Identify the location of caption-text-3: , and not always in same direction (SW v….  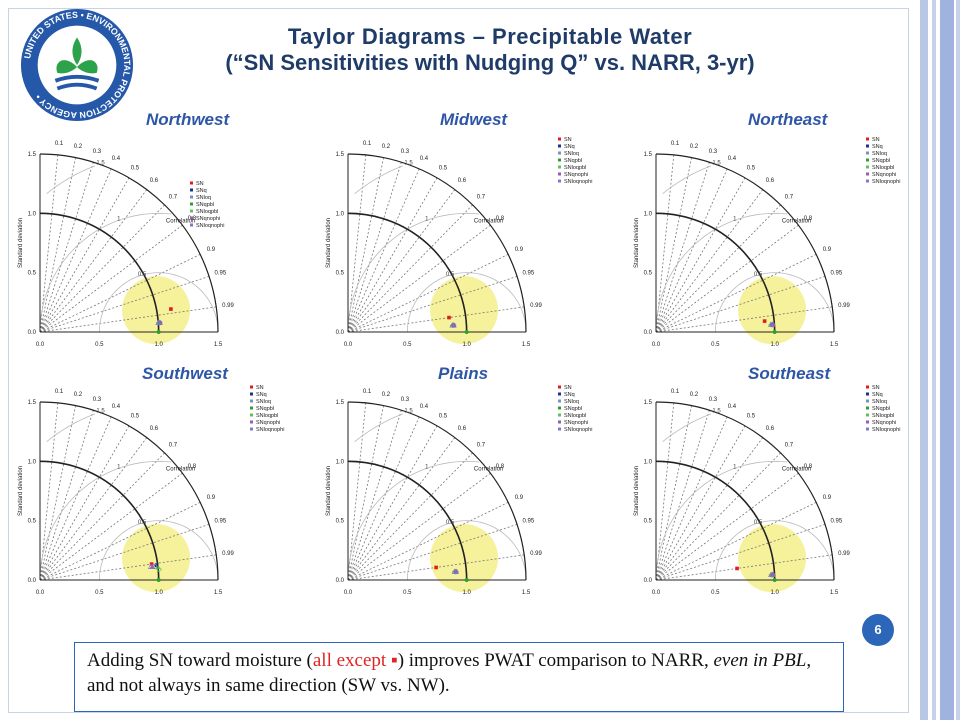
(449, 673).